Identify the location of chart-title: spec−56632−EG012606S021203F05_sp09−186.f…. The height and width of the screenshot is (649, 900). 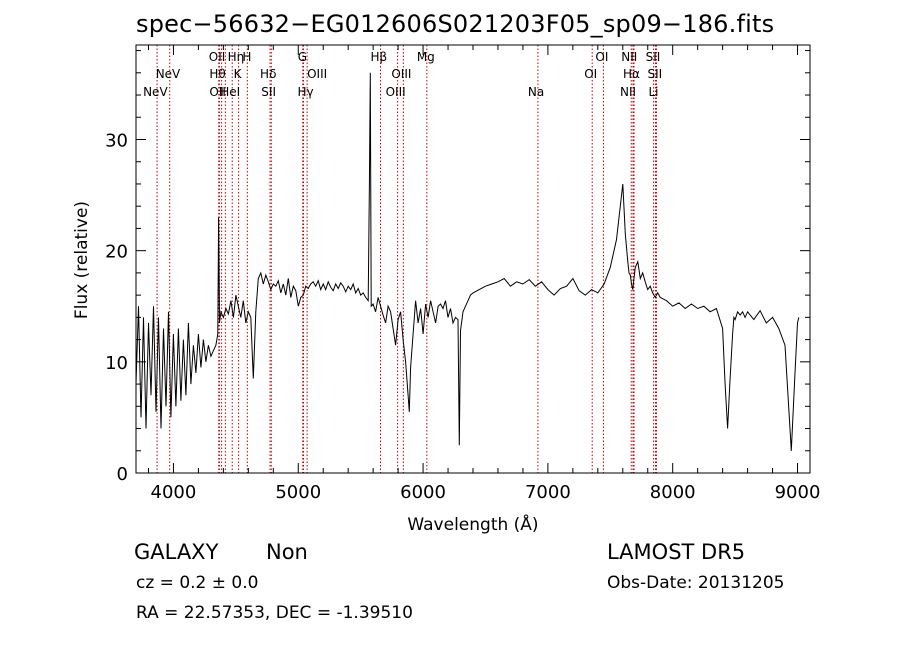
(455, 24).